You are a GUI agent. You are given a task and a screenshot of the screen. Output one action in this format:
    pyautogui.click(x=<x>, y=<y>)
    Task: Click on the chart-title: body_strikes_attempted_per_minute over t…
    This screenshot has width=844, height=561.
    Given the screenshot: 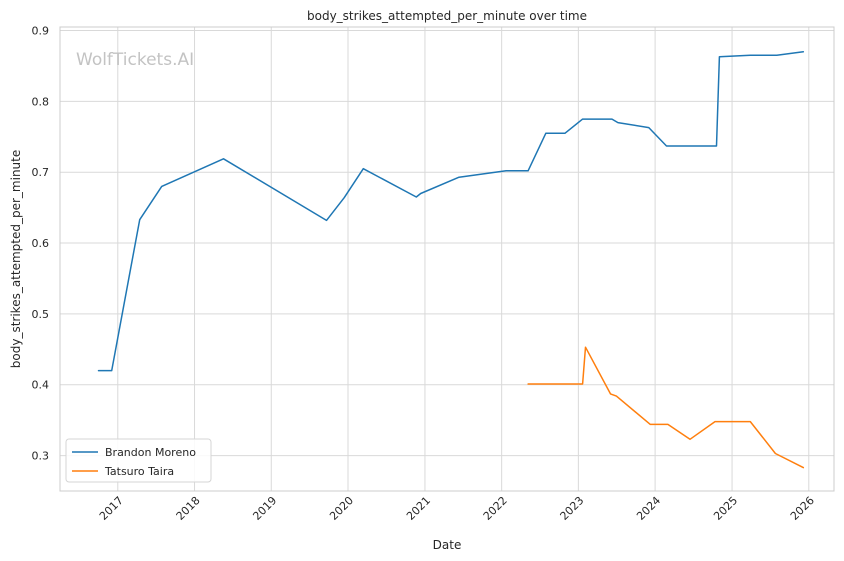 What is the action you would take?
    pyautogui.click(x=447, y=16)
    